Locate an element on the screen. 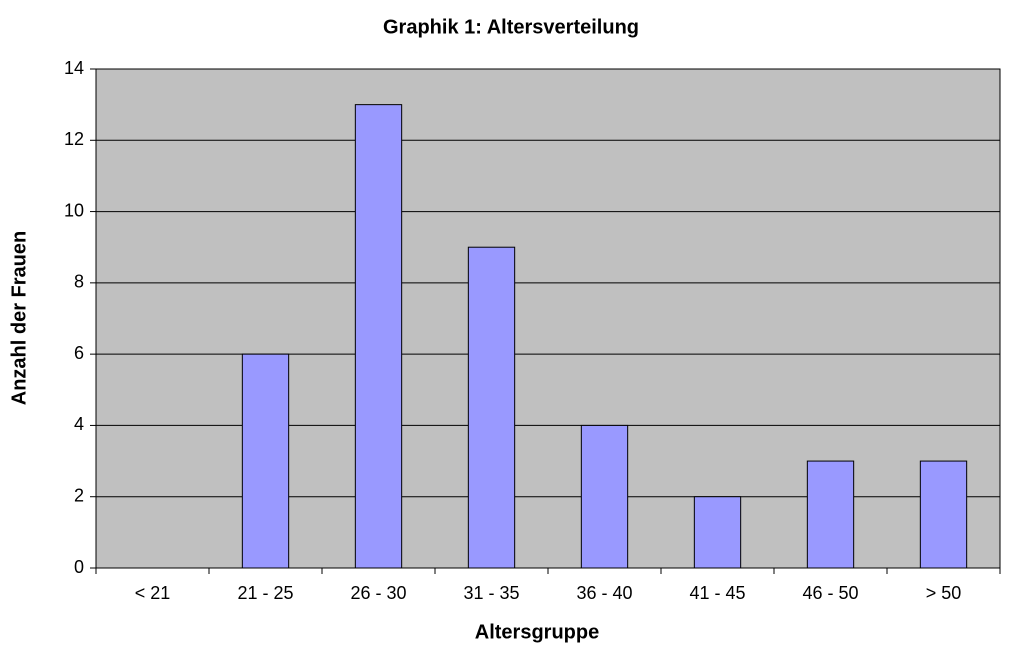 The image size is (1012, 648). y-axis-label: Anzahl der Frauen is located at coordinates (19, 318).